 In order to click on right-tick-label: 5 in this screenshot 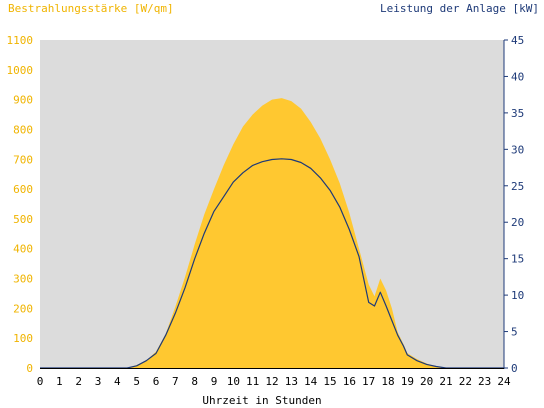, I will do `click(514, 332)`.